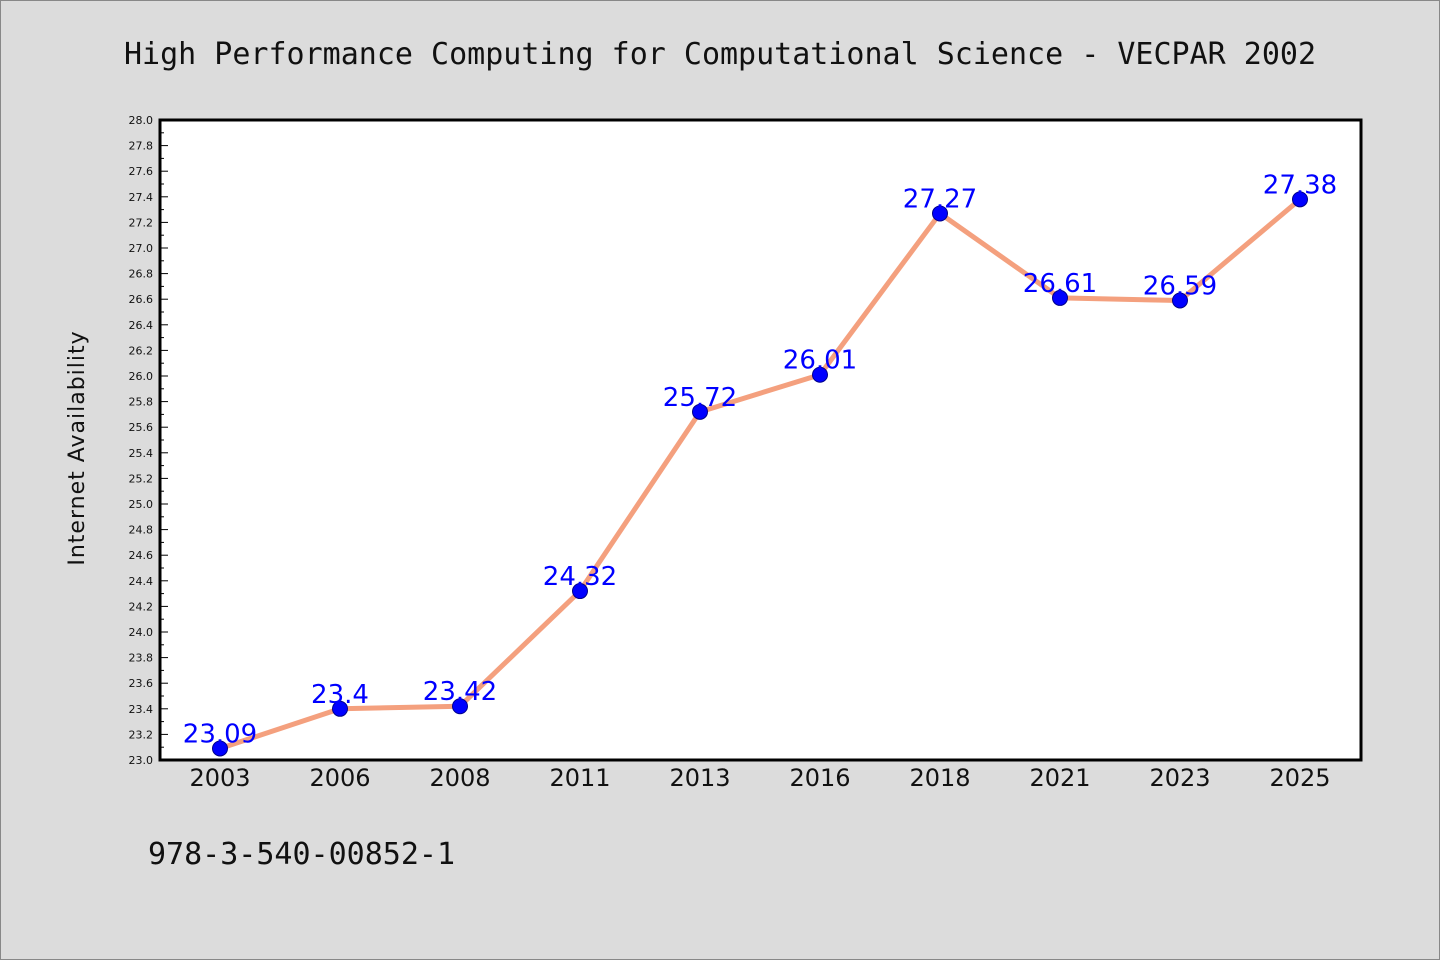 This screenshot has width=1440, height=960. What do you see at coordinates (141, 632) in the screenshot?
I see `y-tick-label: 24.0` at bounding box center [141, 632].